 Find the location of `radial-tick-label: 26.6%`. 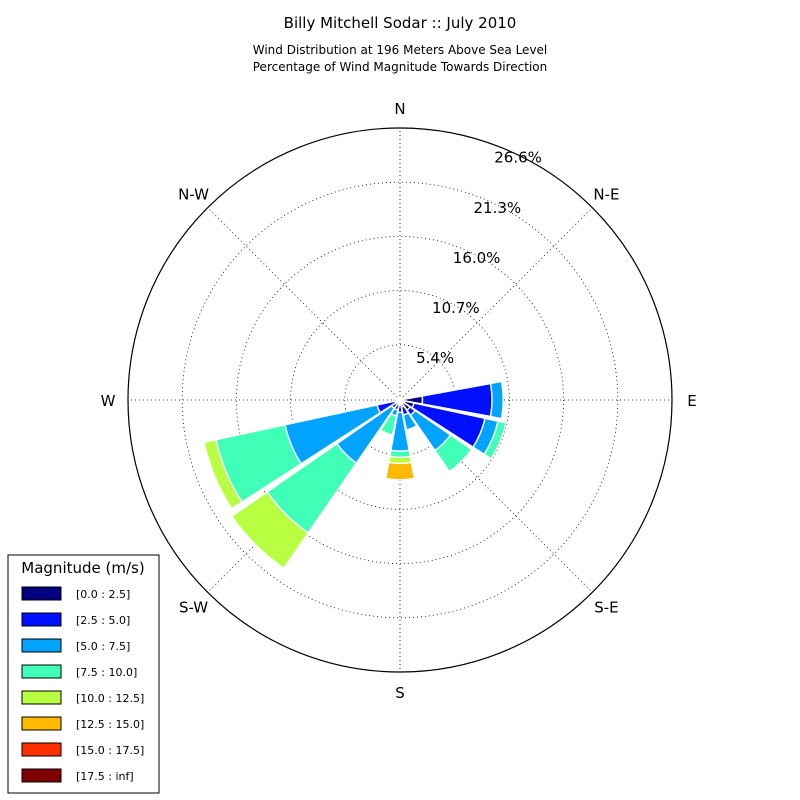

radial-tick-label: 26.6% is located at coordinates (518, 158).